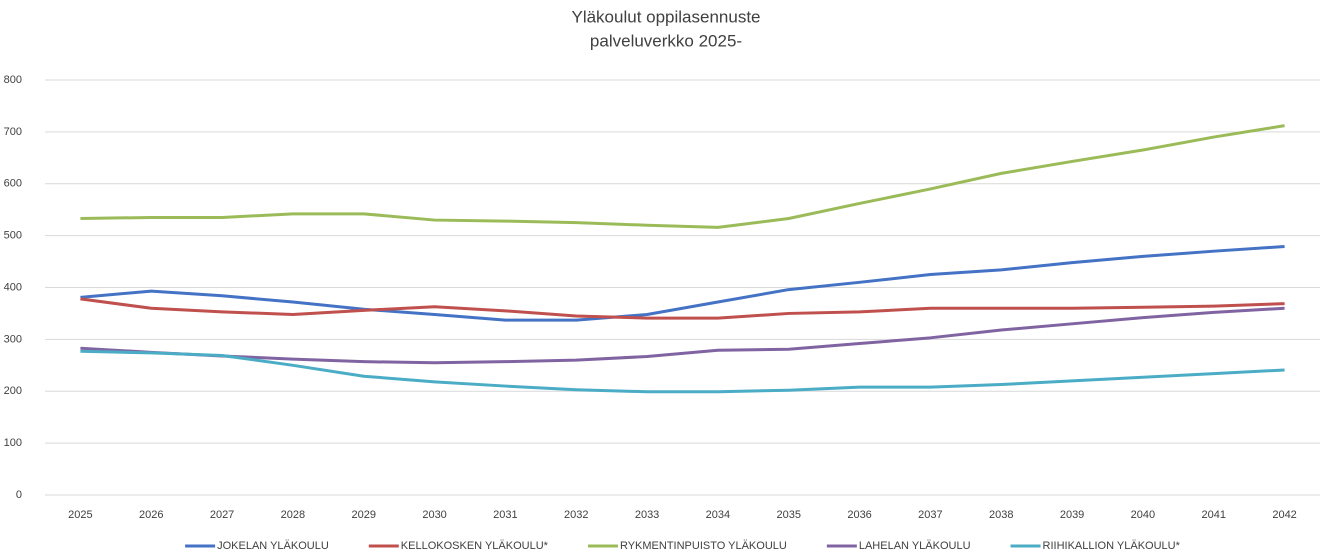 Image resolution: width=1327 pixels, height=560 pixels. What do you see at coordinates (434, 515) in the screenshot?
I see `x-tick-label: 2030` at bounding box center [434, 515].